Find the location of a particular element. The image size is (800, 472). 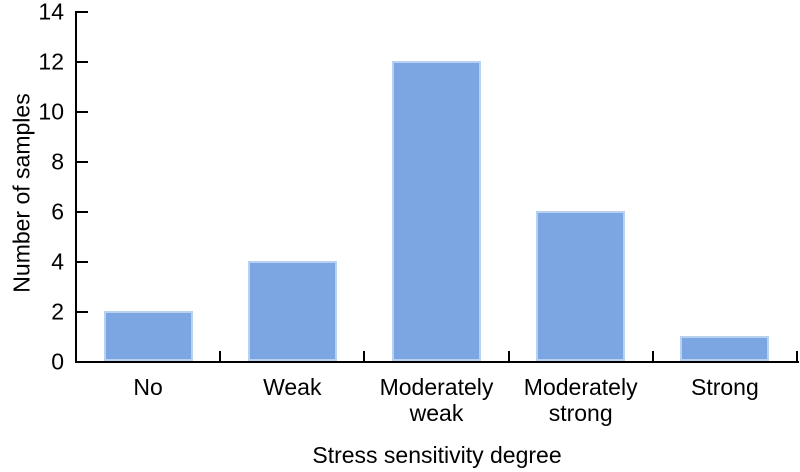

y-tick-label: 12 is located at coordinates (51, 61).